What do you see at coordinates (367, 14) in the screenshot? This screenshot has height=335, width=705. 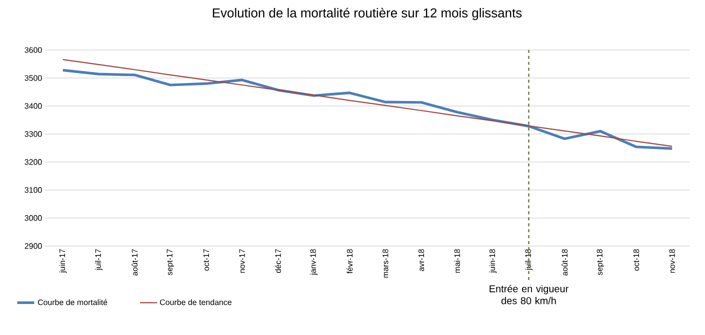 I see `chart-title: Evolution de la mortalité routière sur 12 mois glissants` at bounding box center [367, 14].